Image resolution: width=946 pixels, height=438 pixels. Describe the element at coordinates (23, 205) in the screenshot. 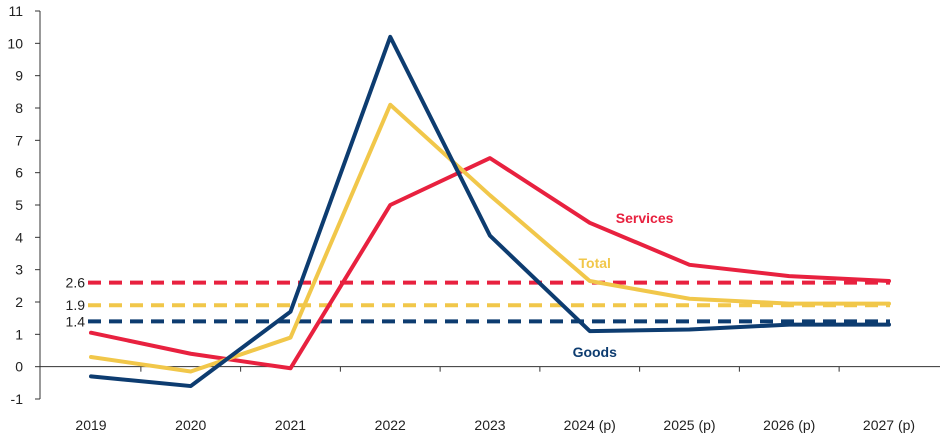

I see `y-ticks: -1 0 1 2 3 4 5 6 7 8 9 10 11` at that location.